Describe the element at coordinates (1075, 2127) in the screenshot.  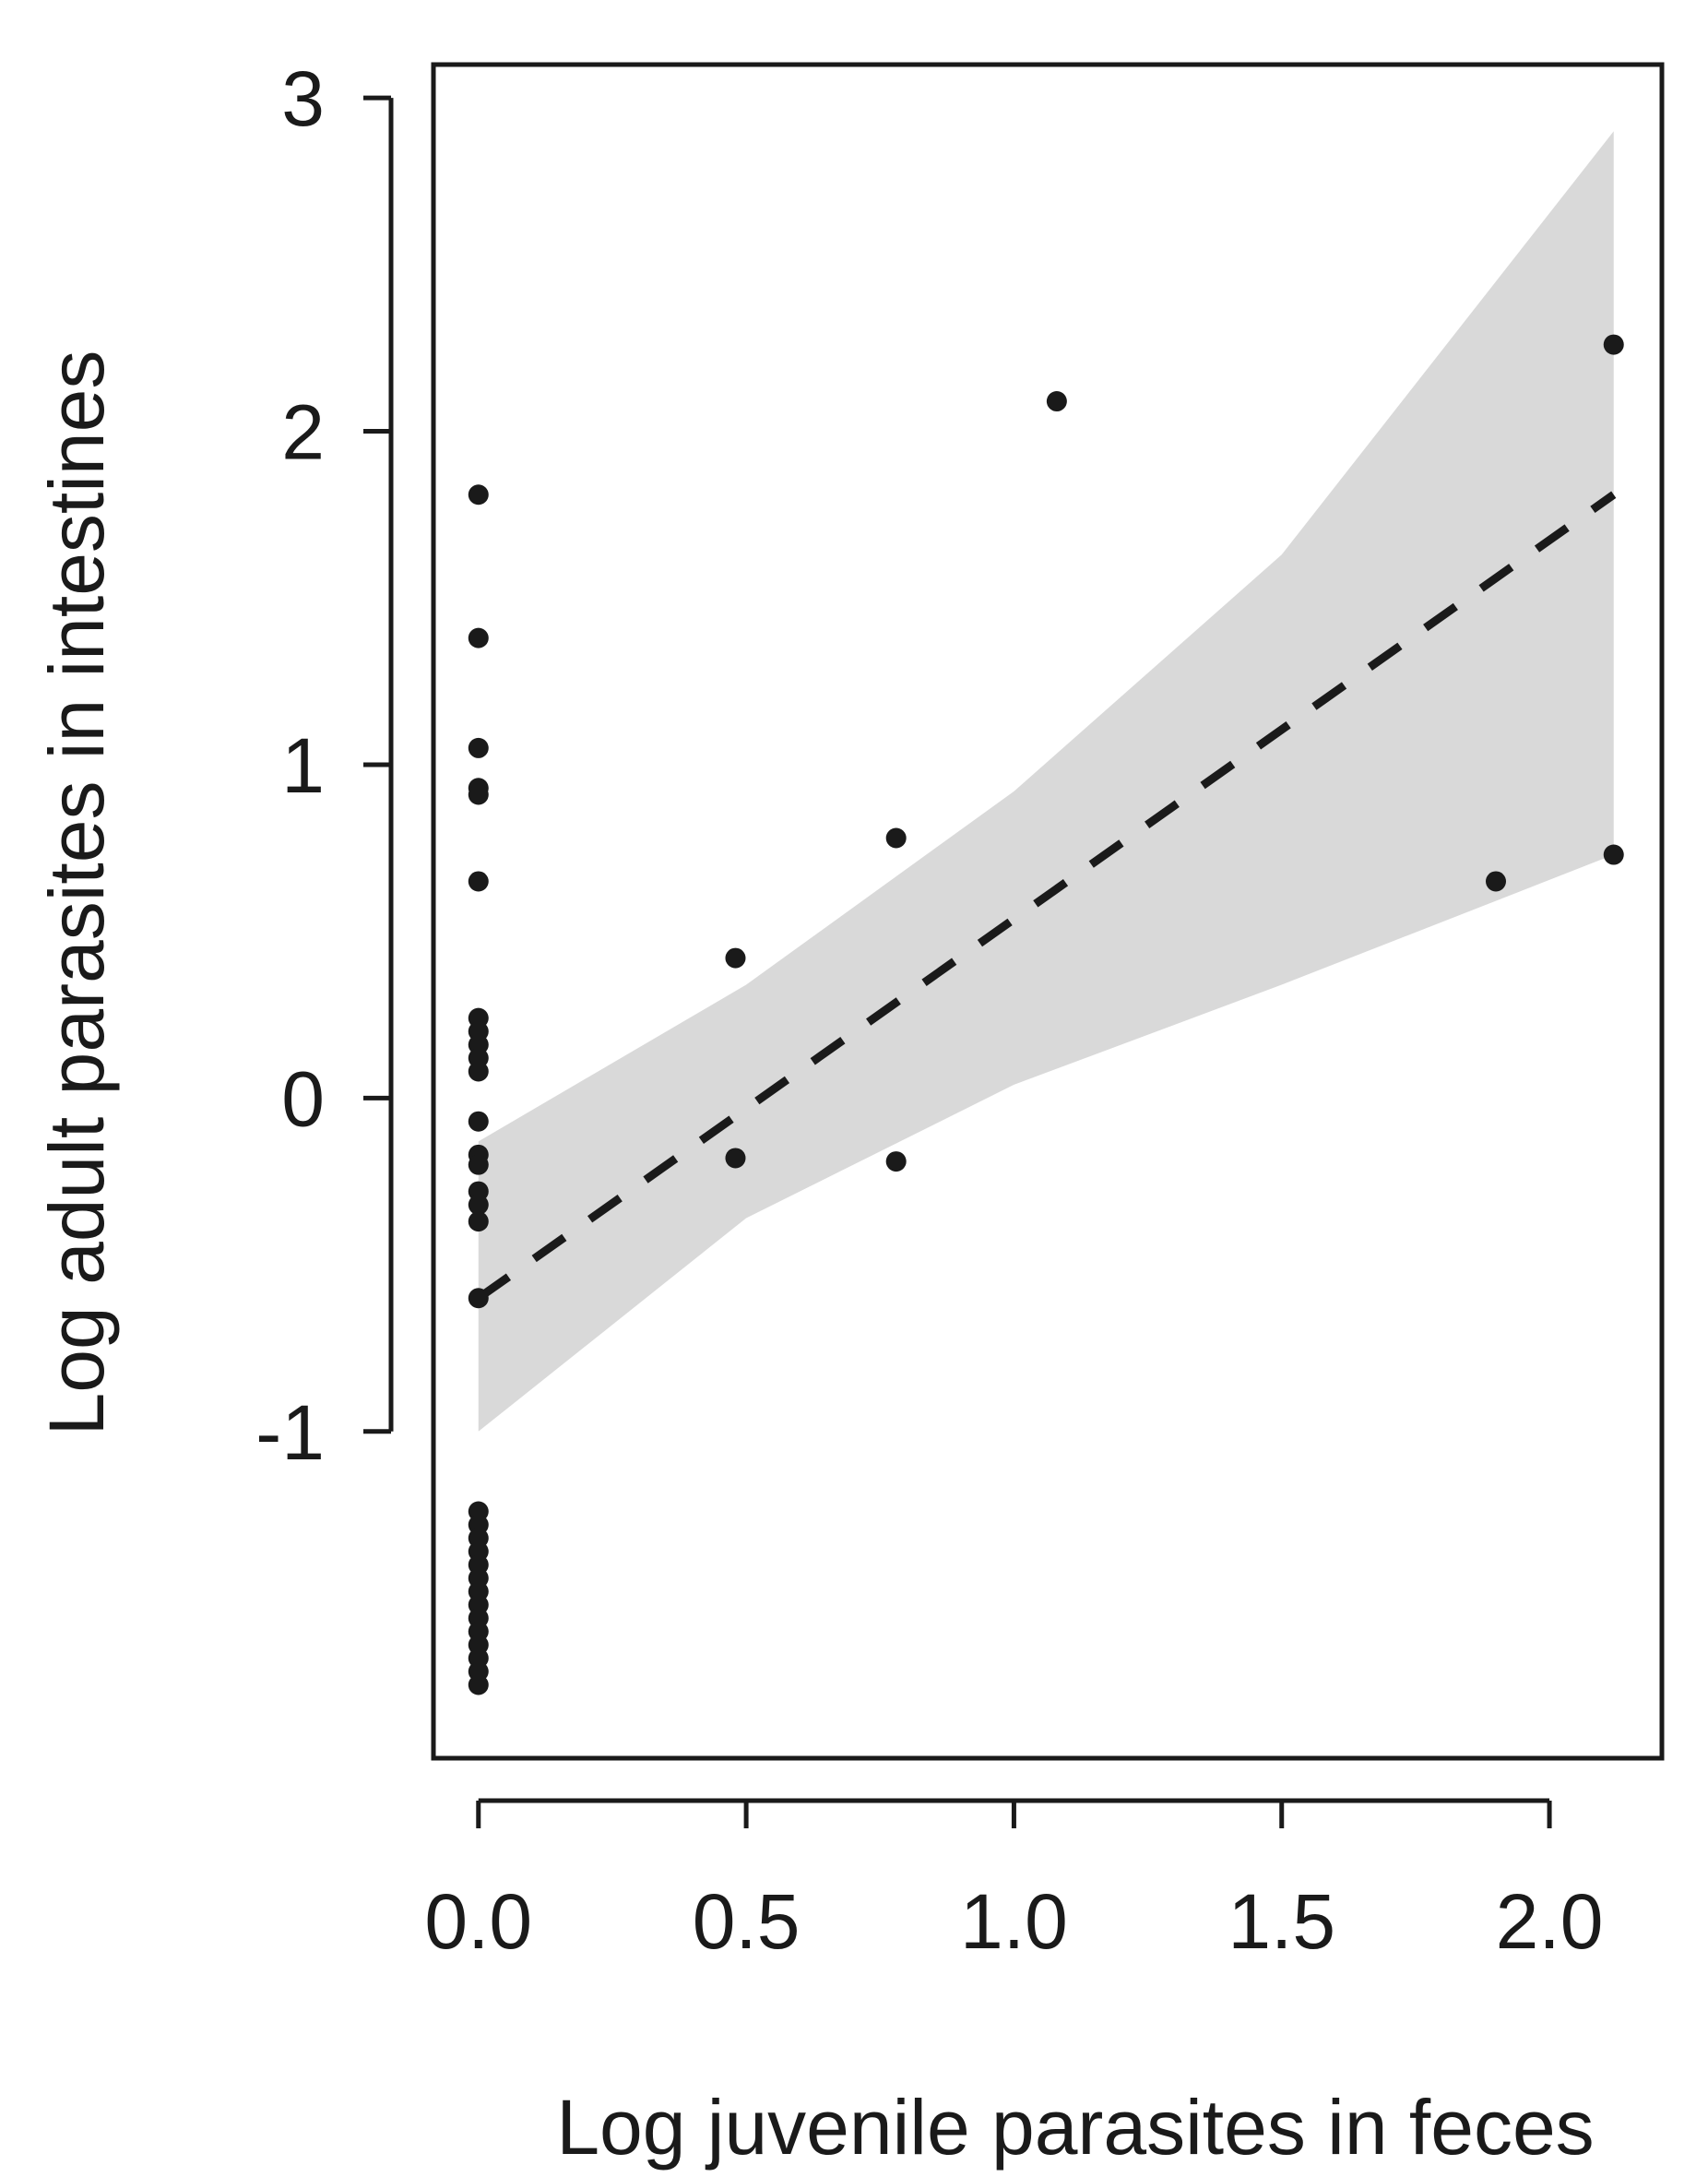
I see `x-axis-title: Log juvenile parasites in feces` at that location.